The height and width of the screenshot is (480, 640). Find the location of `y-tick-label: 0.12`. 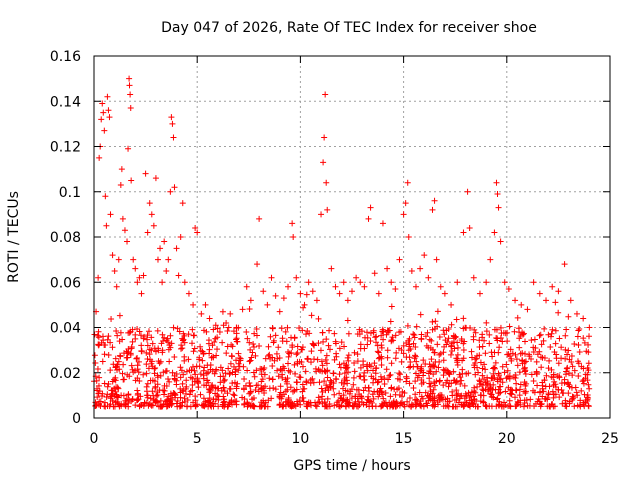

y-tick-label: 0.12 is located at coordinates (65, 148).